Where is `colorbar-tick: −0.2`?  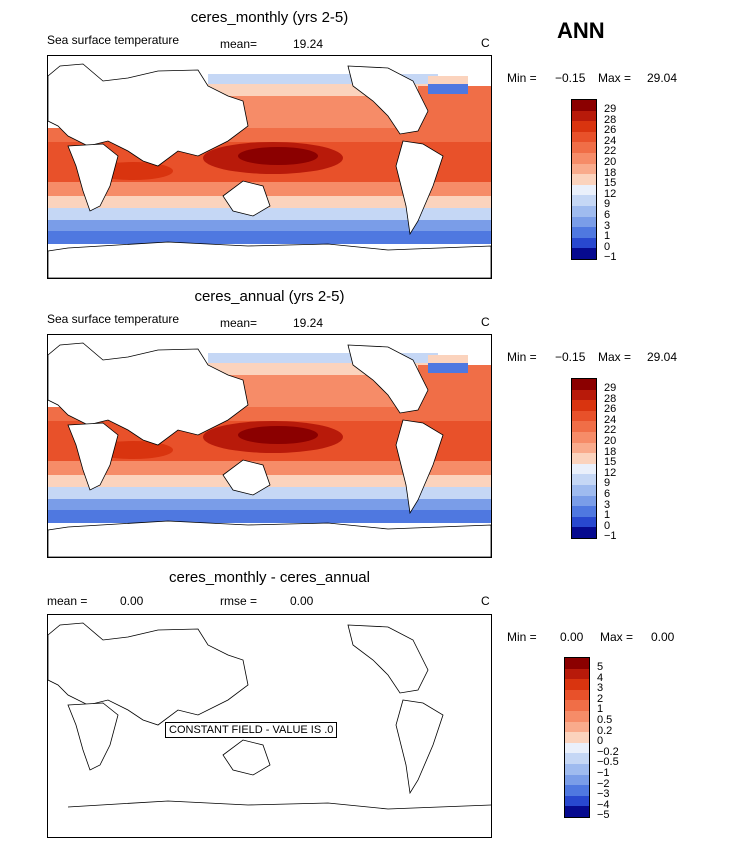
colorbar-tick: −0.2 is located at coordinates (608, 751).